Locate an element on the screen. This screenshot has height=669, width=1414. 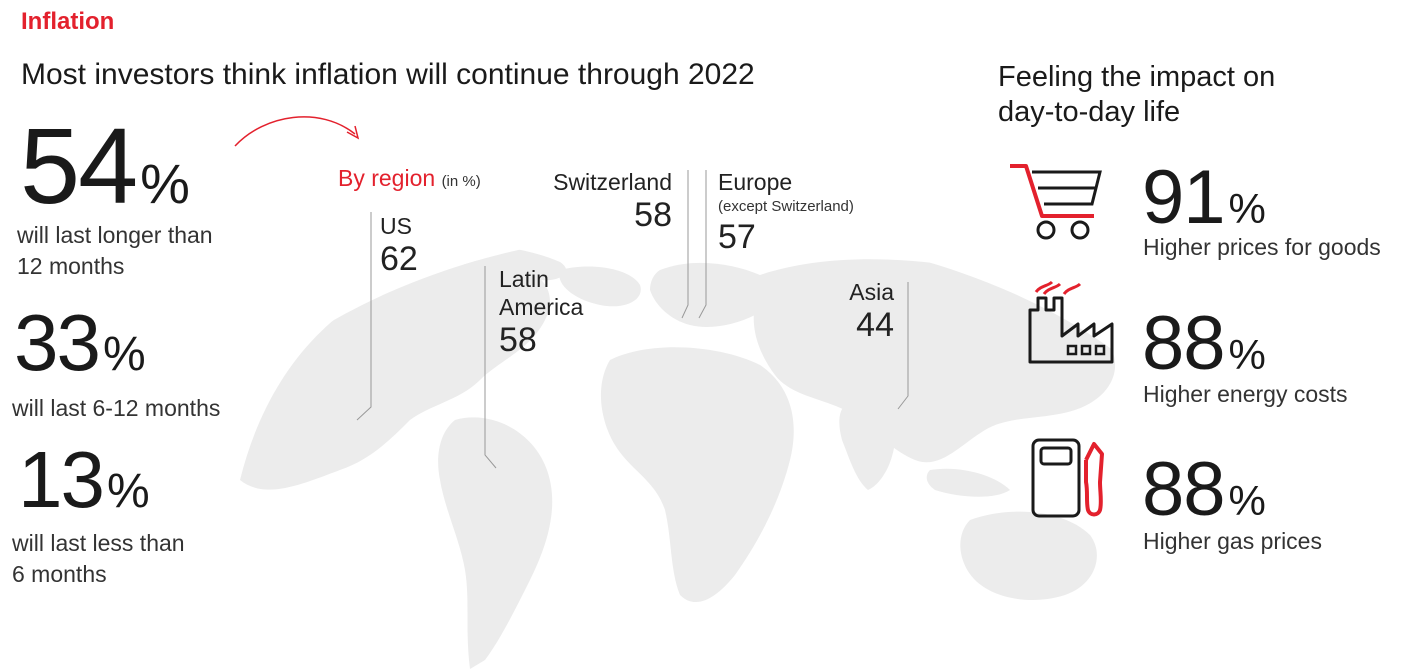
region-subtitle: (except Switzerland) is located at coordinates (786, 206).